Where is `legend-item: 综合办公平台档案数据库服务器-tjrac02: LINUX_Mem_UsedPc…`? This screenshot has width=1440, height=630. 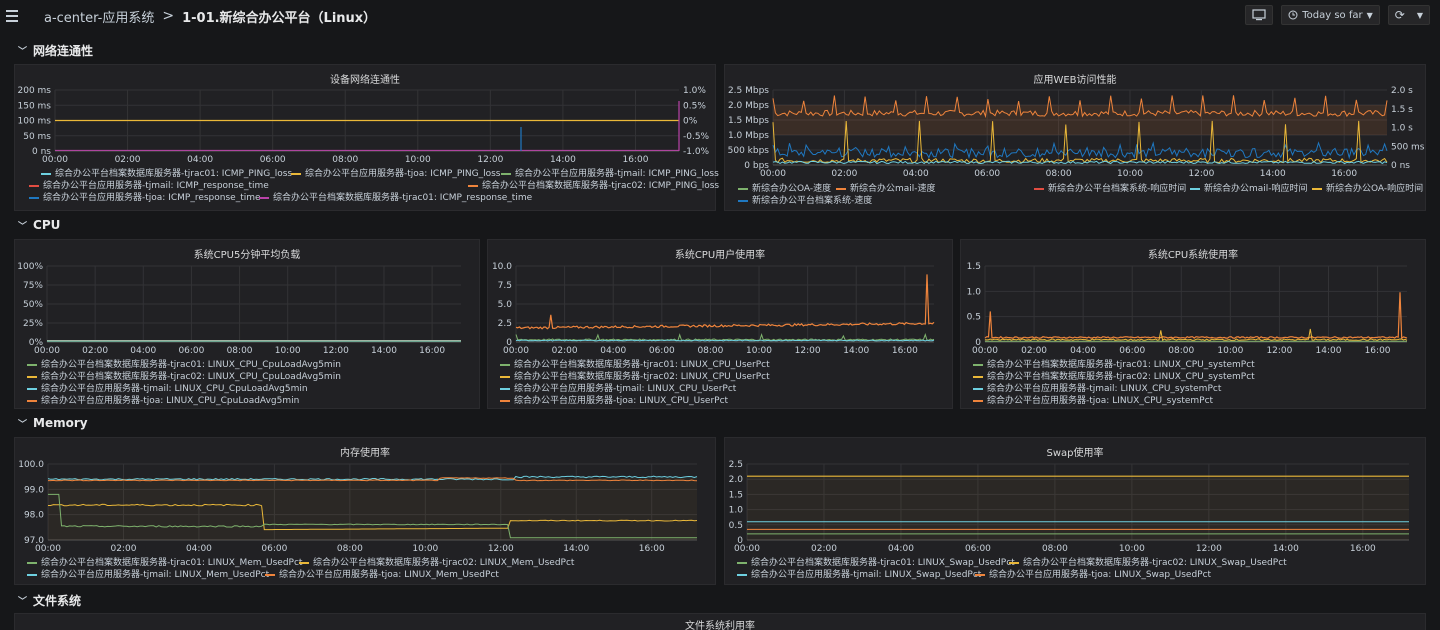
legend-item: 综合办公平台档案数据库服务器-tjrac02: LINUX_Mem_UsedPc… is located at coordinates (436, 563).